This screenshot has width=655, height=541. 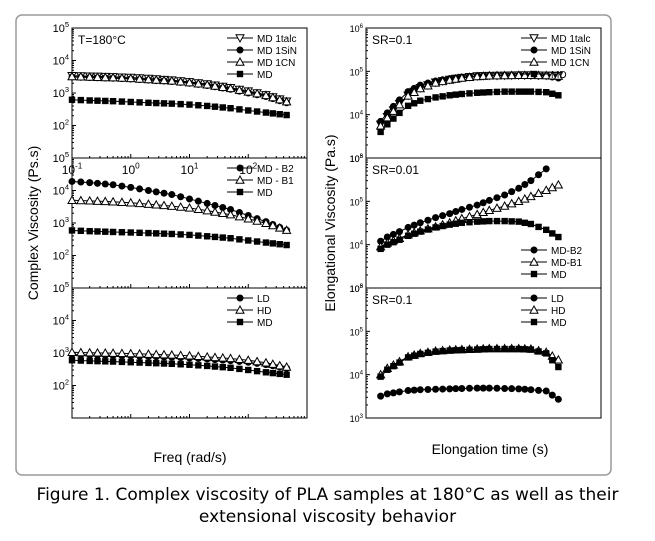 I want to click on legend-entry: HD, so click(x=543, y=310).